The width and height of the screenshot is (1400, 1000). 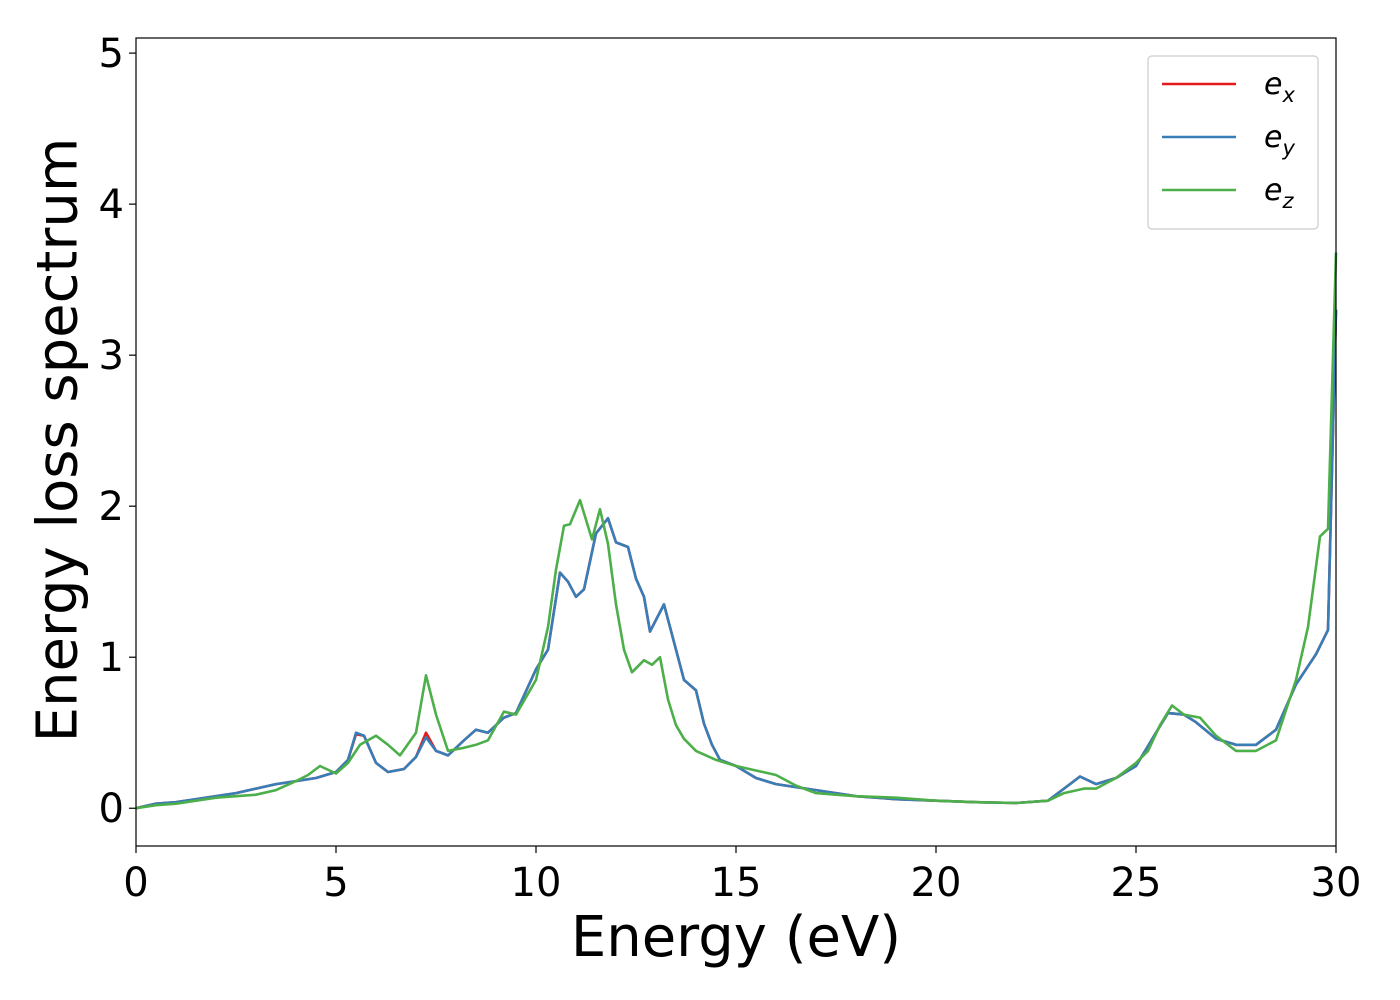 I want to click on y-tick-label: 5, so click(x=111, y=54).